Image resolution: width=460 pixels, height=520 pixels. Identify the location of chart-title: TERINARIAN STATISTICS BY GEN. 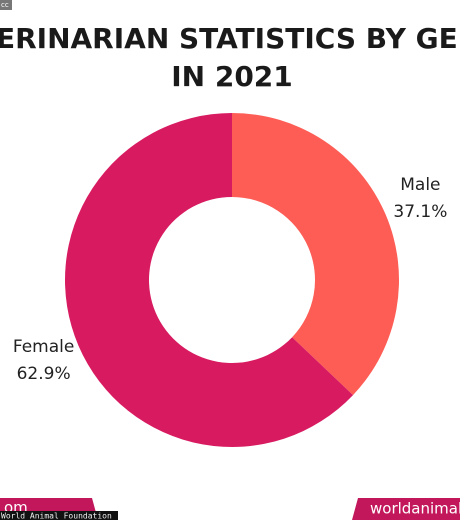
(230, 38).